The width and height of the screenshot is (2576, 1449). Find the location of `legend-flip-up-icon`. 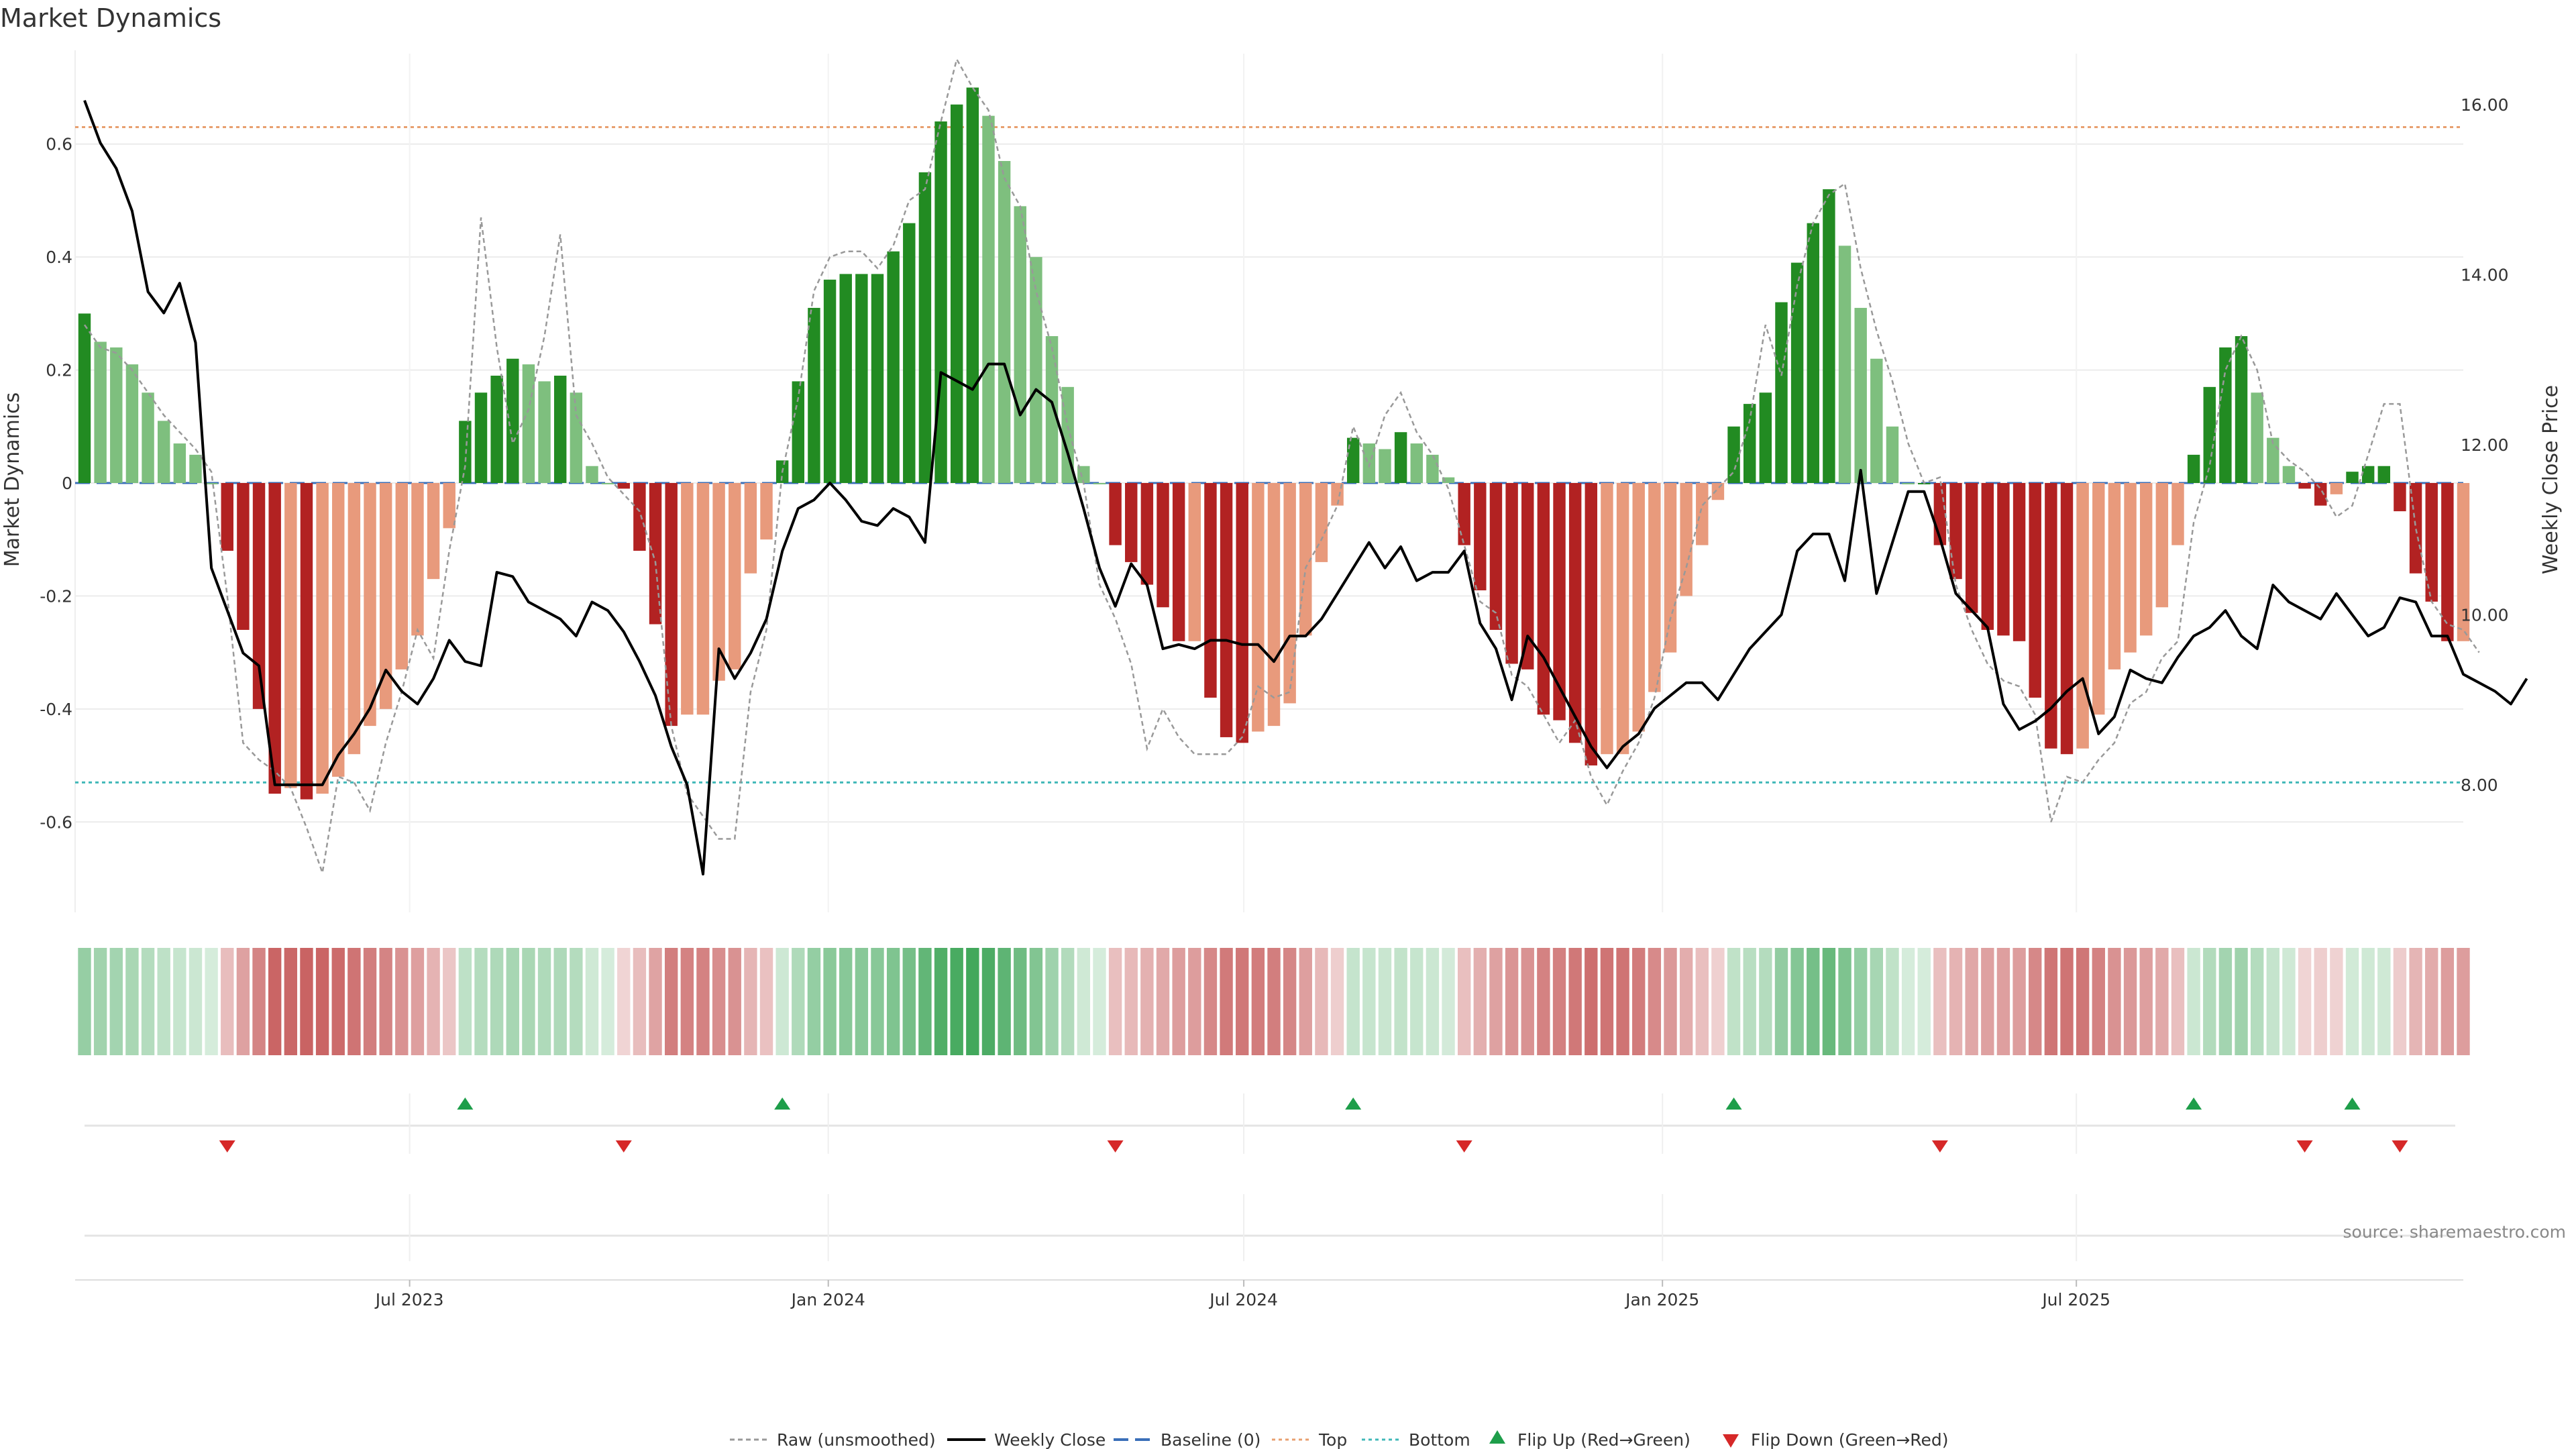

legend-flip-up-icon is located at coordinates (1497, 1437).